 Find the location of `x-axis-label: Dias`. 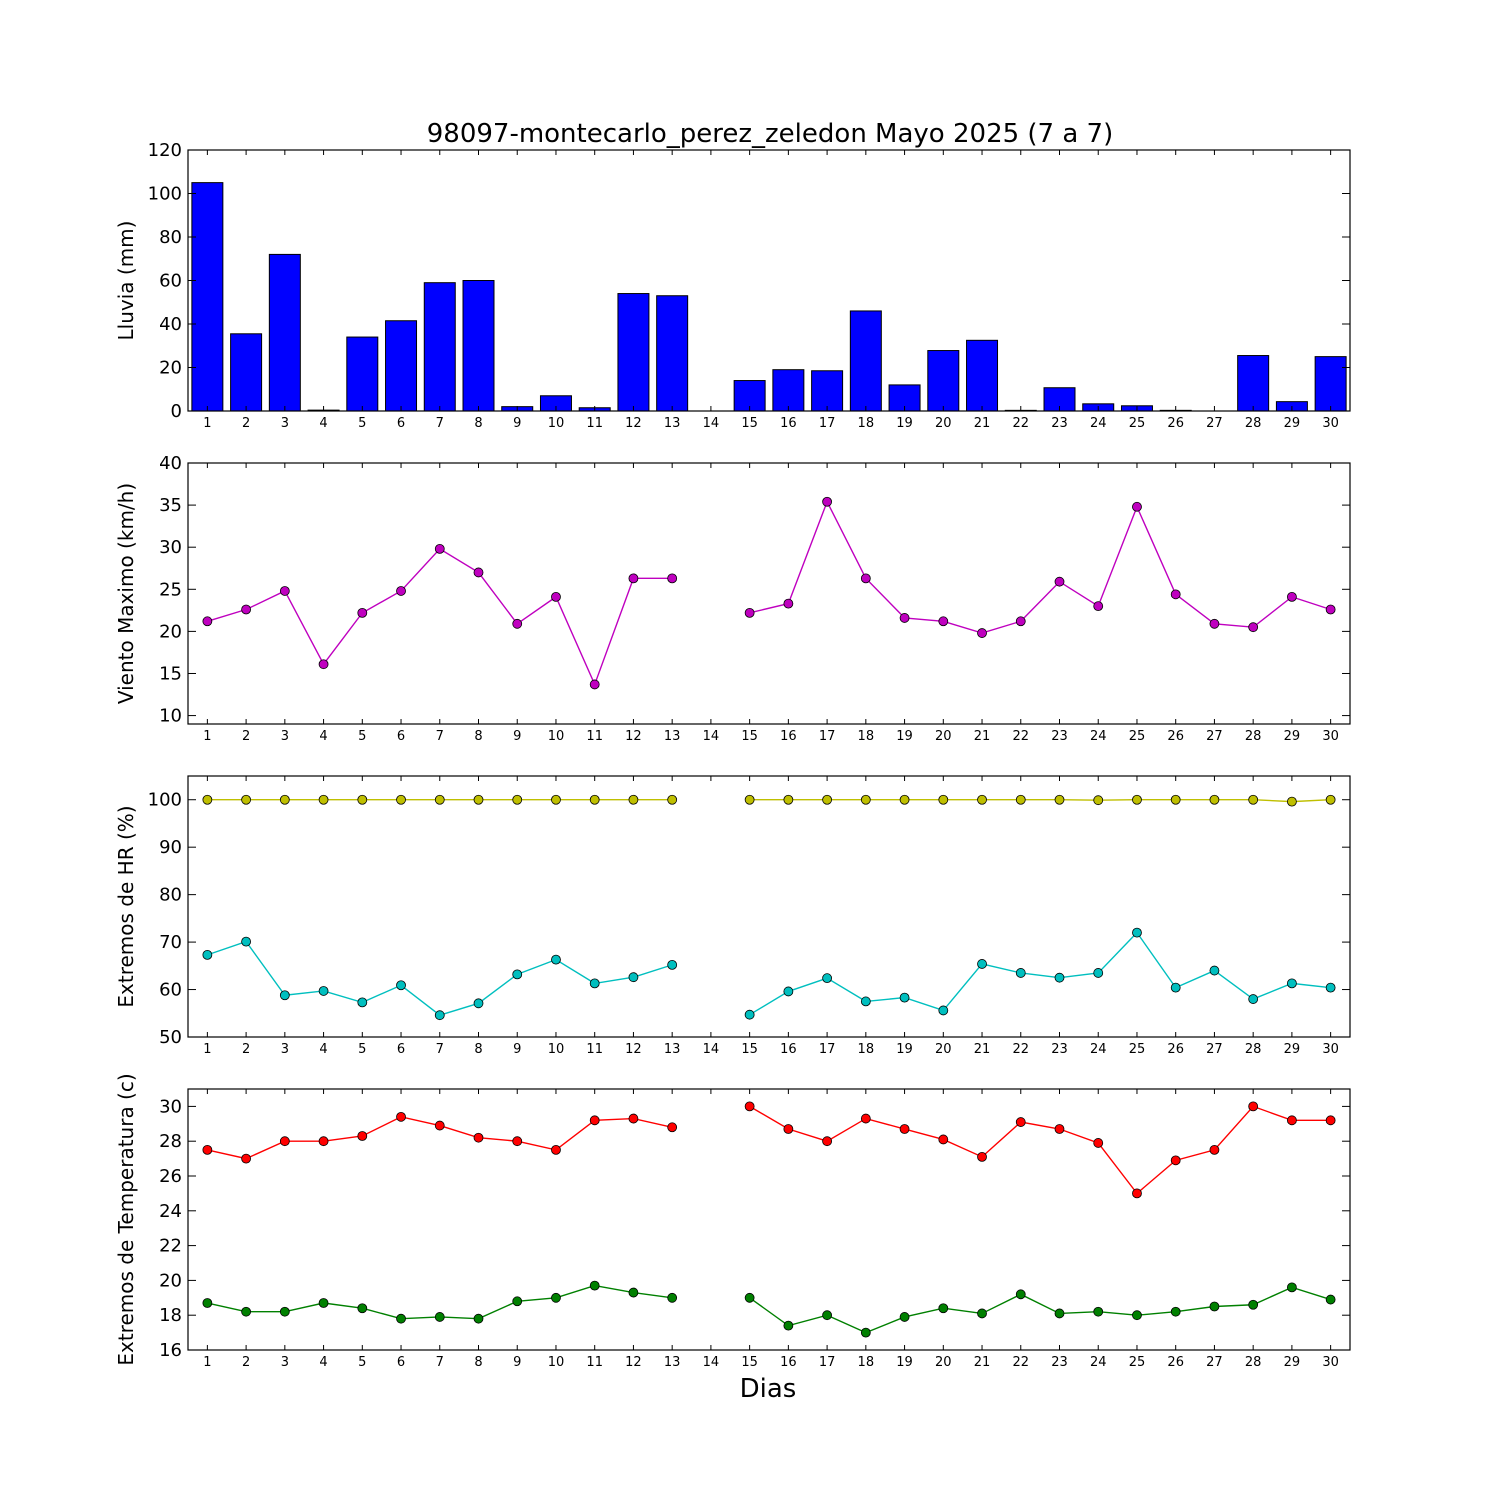

x-axis-label: Dias is located at coordinates (768, 1389).